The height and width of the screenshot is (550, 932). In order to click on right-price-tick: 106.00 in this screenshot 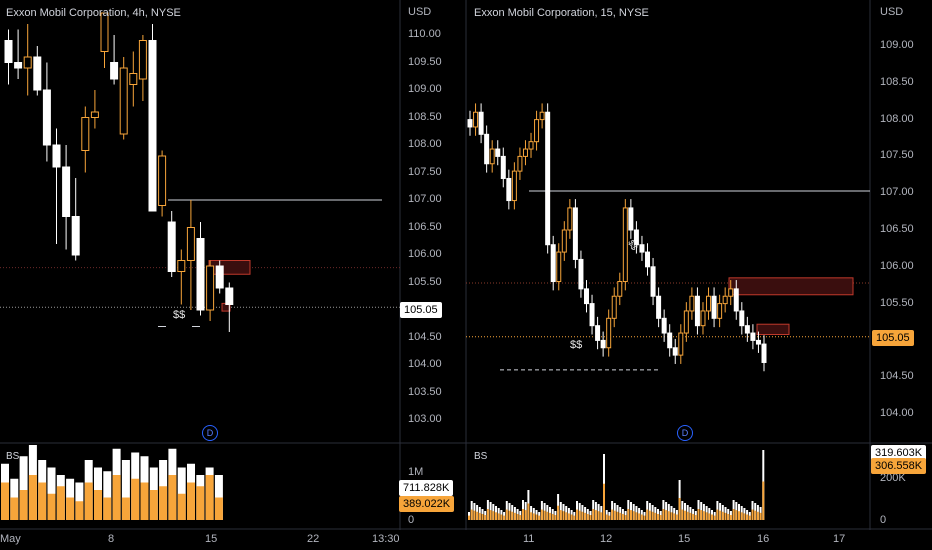, I will do `click(897, 265)`.